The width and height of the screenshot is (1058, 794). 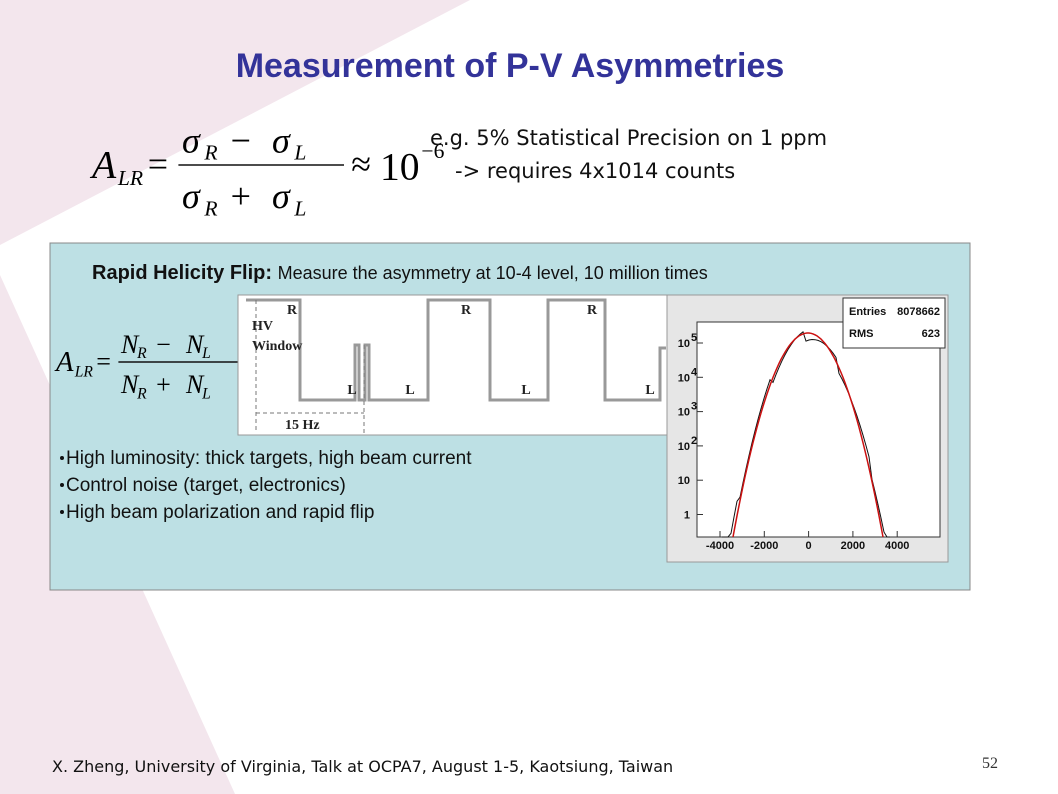 I want to click on waveform-image, so click(x=453, y=365).